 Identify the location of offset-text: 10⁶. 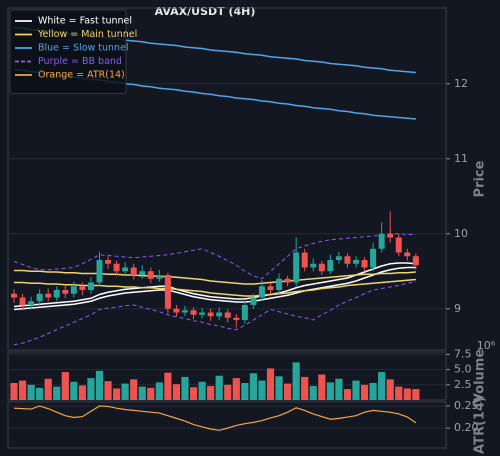
(486, 345).